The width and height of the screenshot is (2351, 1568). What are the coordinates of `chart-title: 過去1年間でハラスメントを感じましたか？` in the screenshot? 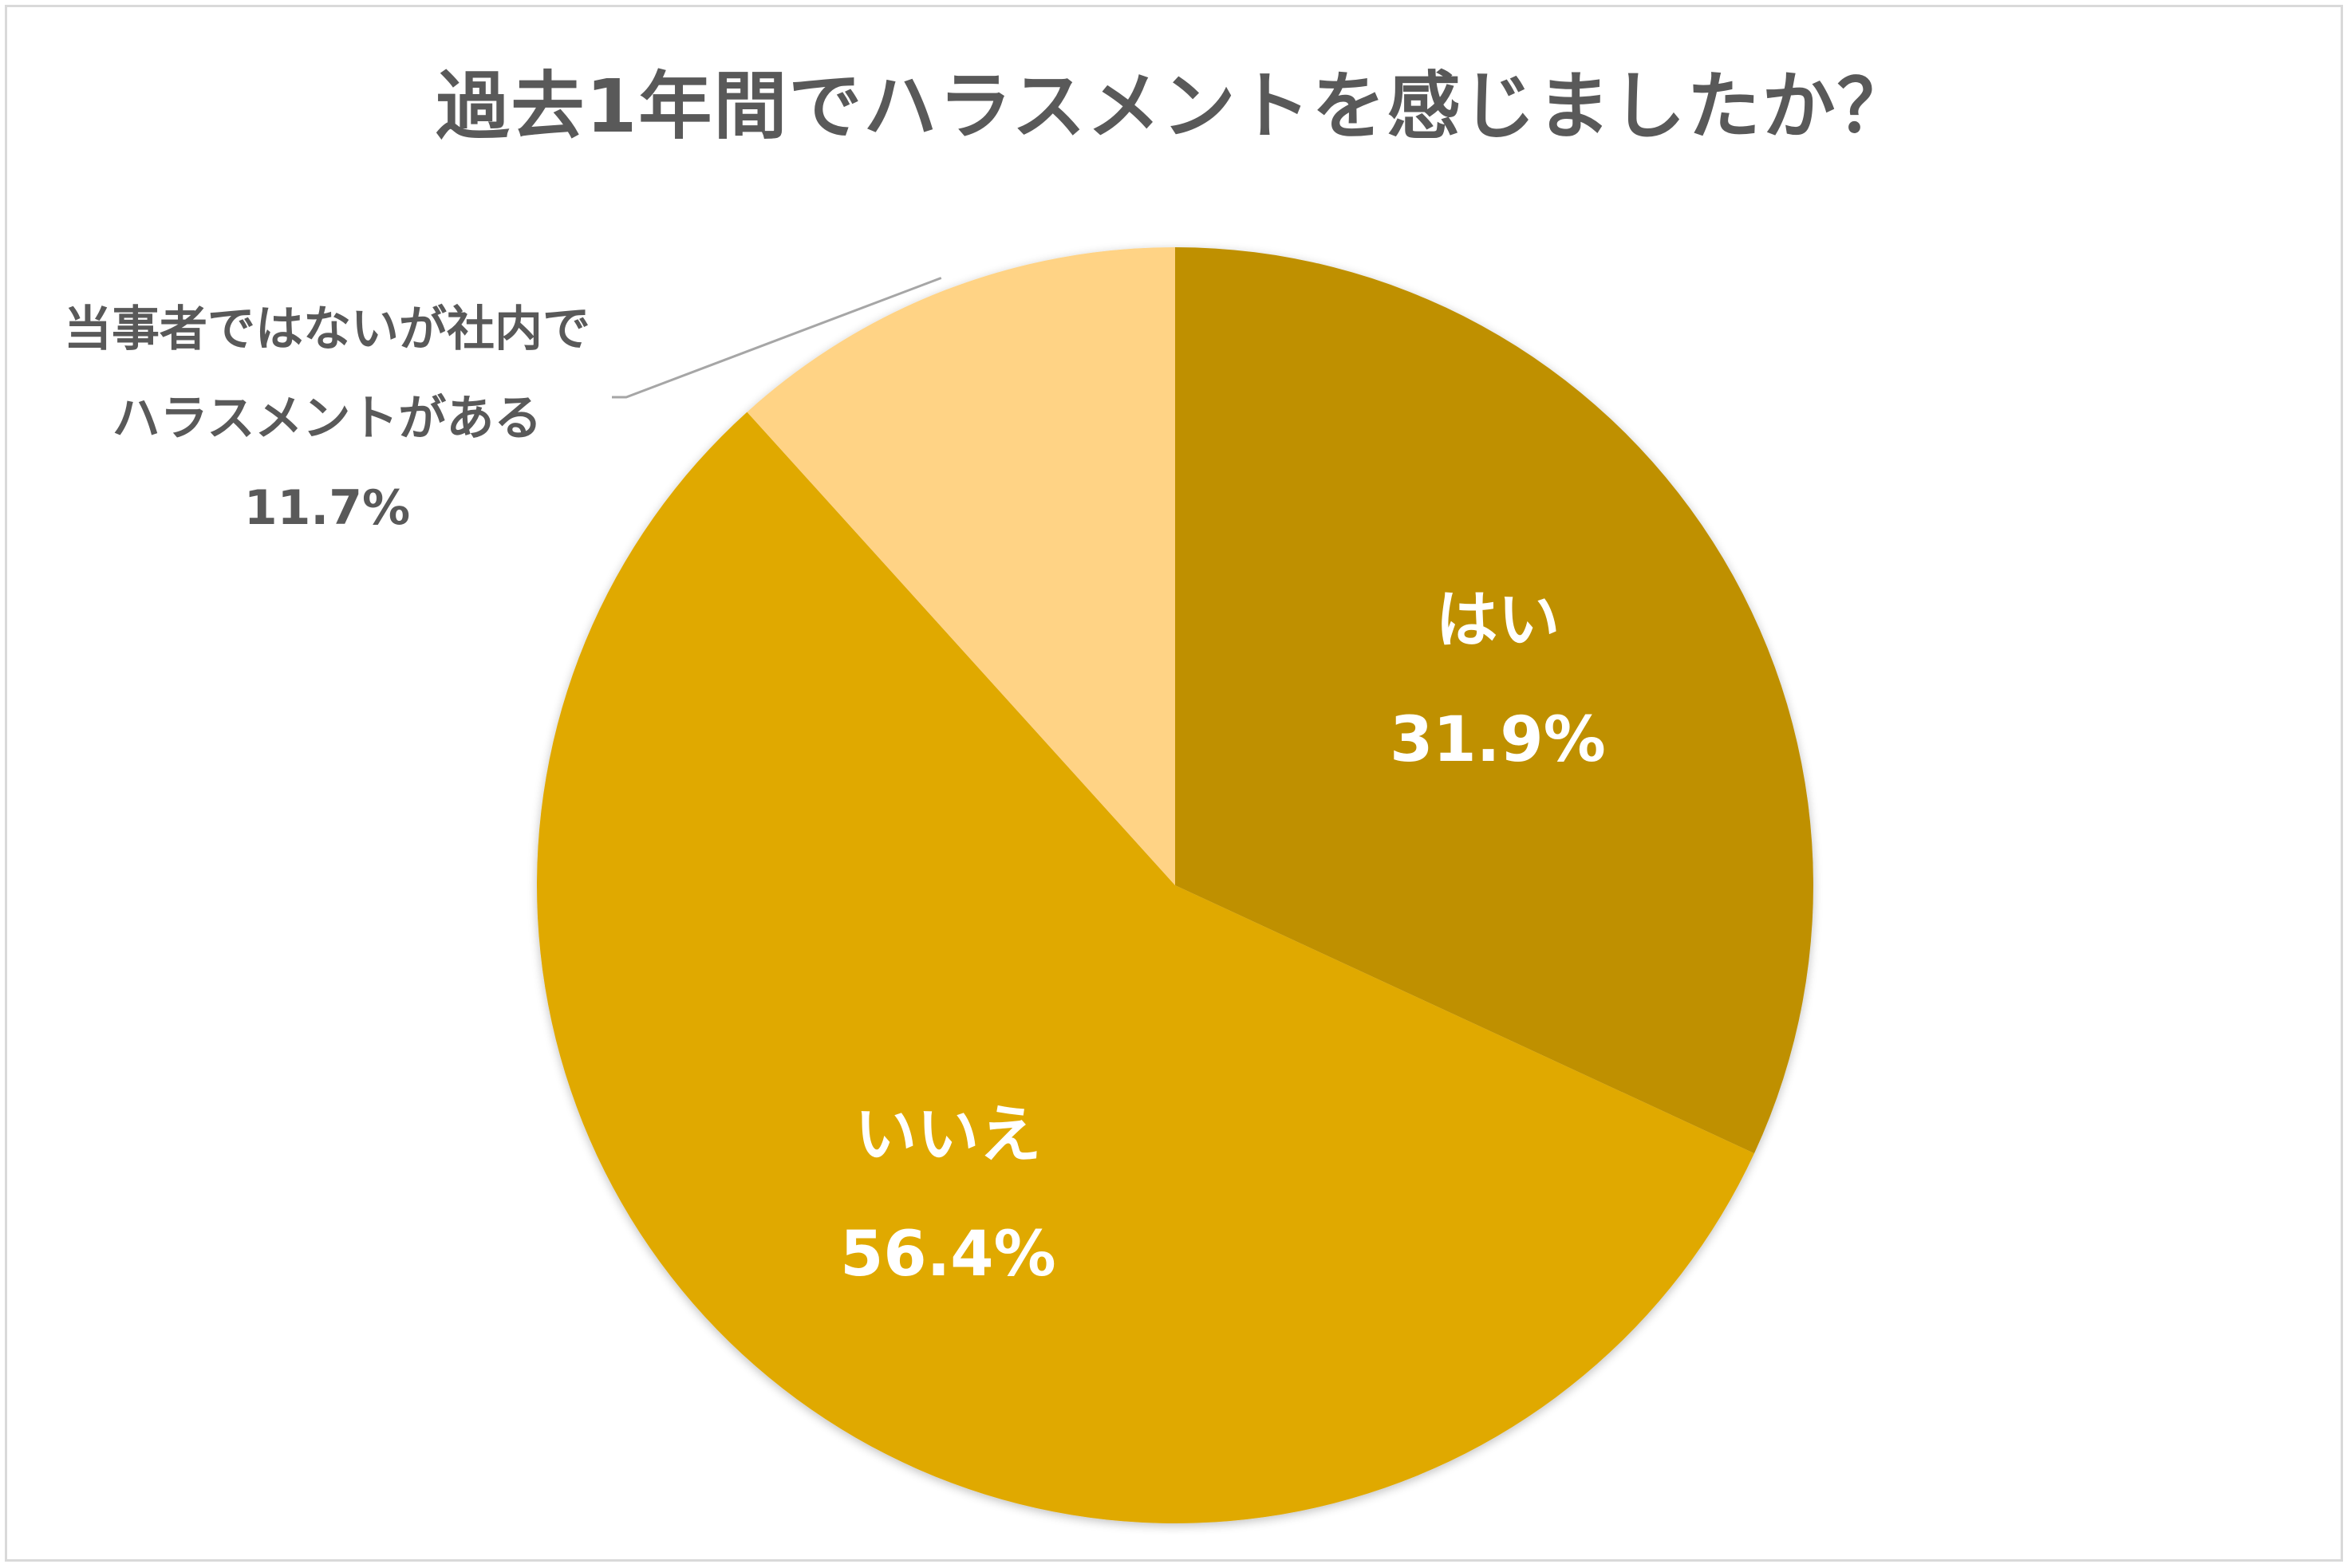 It's located at (1174, 107).